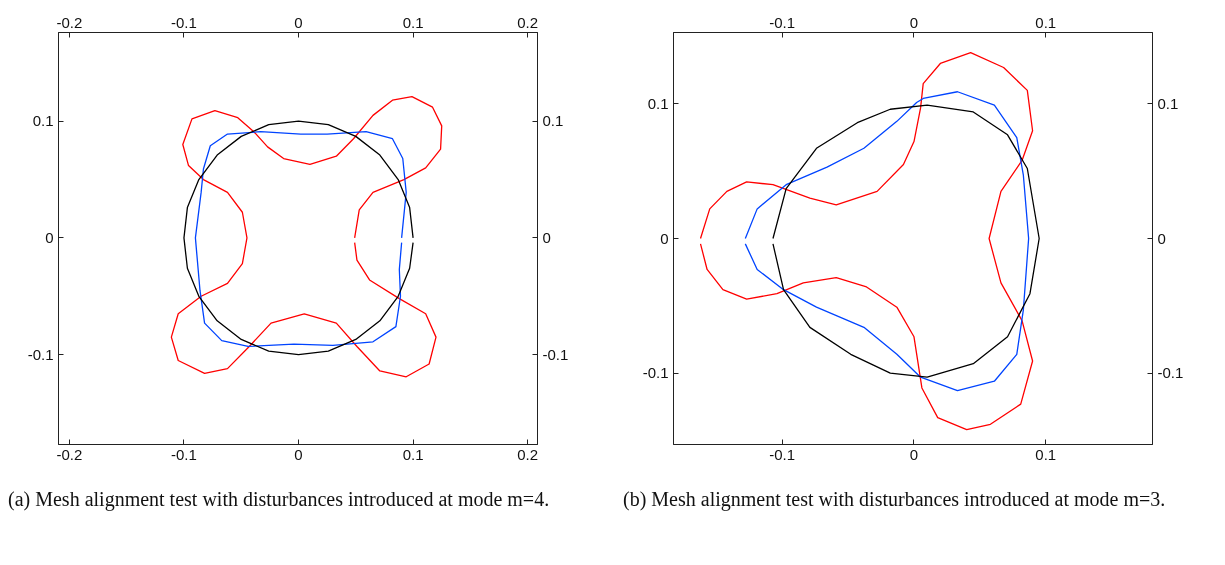  What do you see at coordinates (69, 454) in the screenshot?
I see `x-tick-label: -0.2` at bounding box center [69, 454].